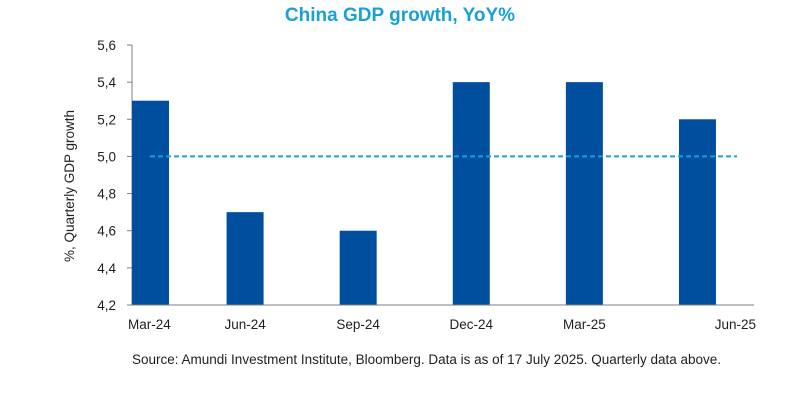 The height and width of the screenshot is (400, 800). Describe the element at coordinates (584, 324) in the screenshot. I see `x-tick-label: Mar-25` at that location.